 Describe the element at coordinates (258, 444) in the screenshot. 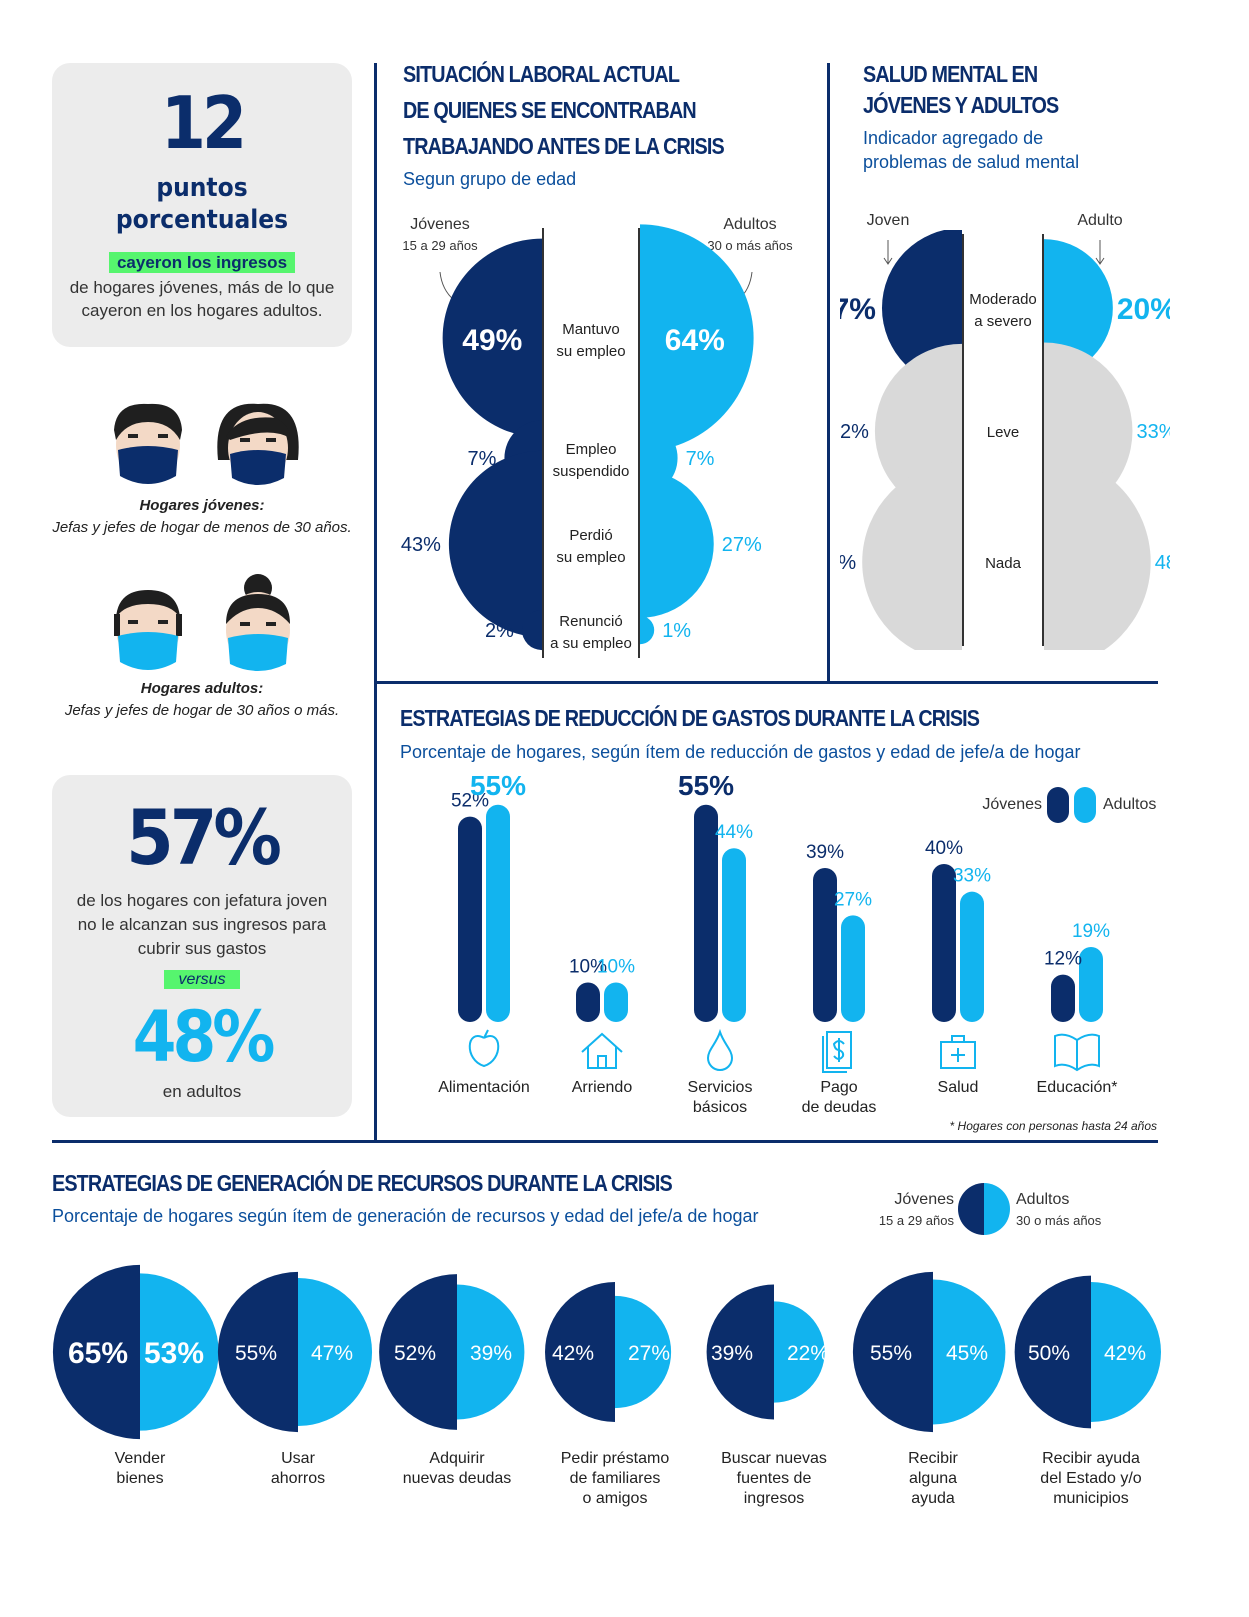

I see `young-woman-face-icon` at that location.